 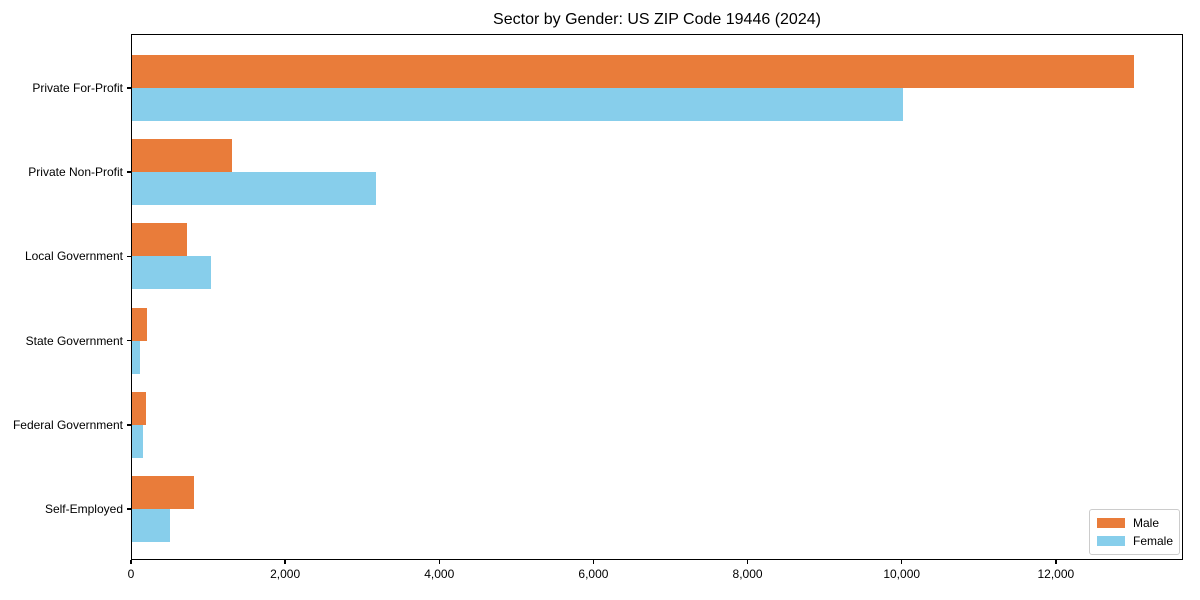 What do you see at coordinates (593, 574) in the screenshot?
I see `x-tick-label-6000: 6,000` at bounding box center [593, 574].